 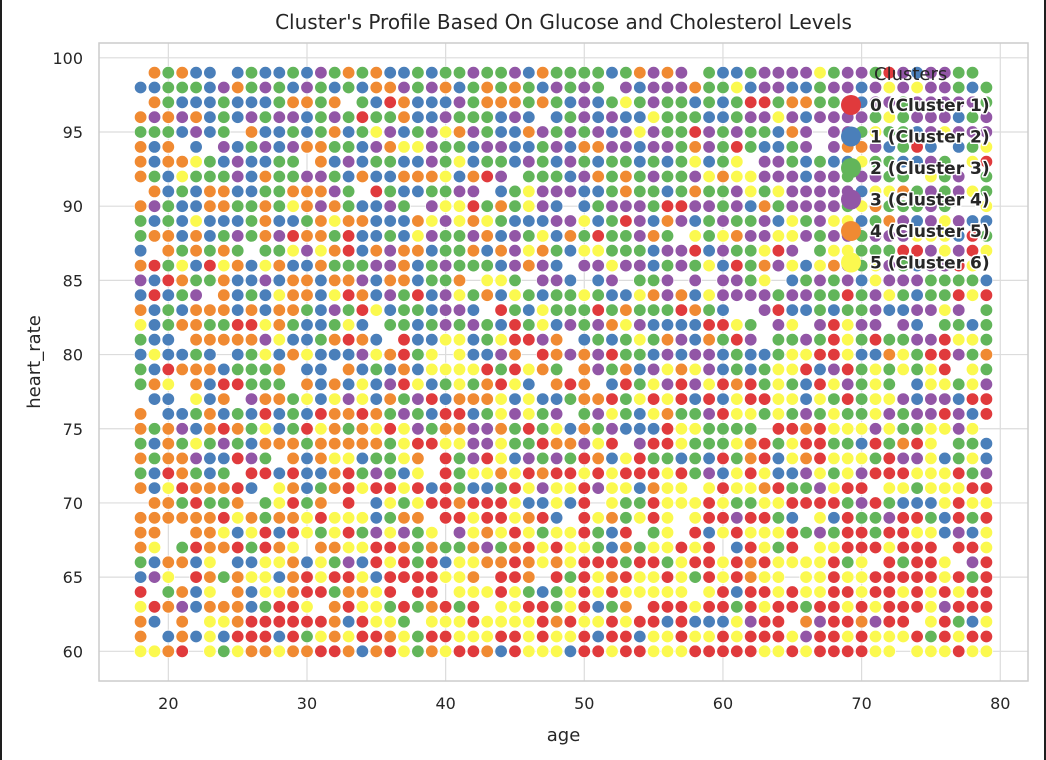 What do you see at coordinates (168, 703) in the screenshot?
I see `x-tick-label: 20` at bounding box center [168, 703].